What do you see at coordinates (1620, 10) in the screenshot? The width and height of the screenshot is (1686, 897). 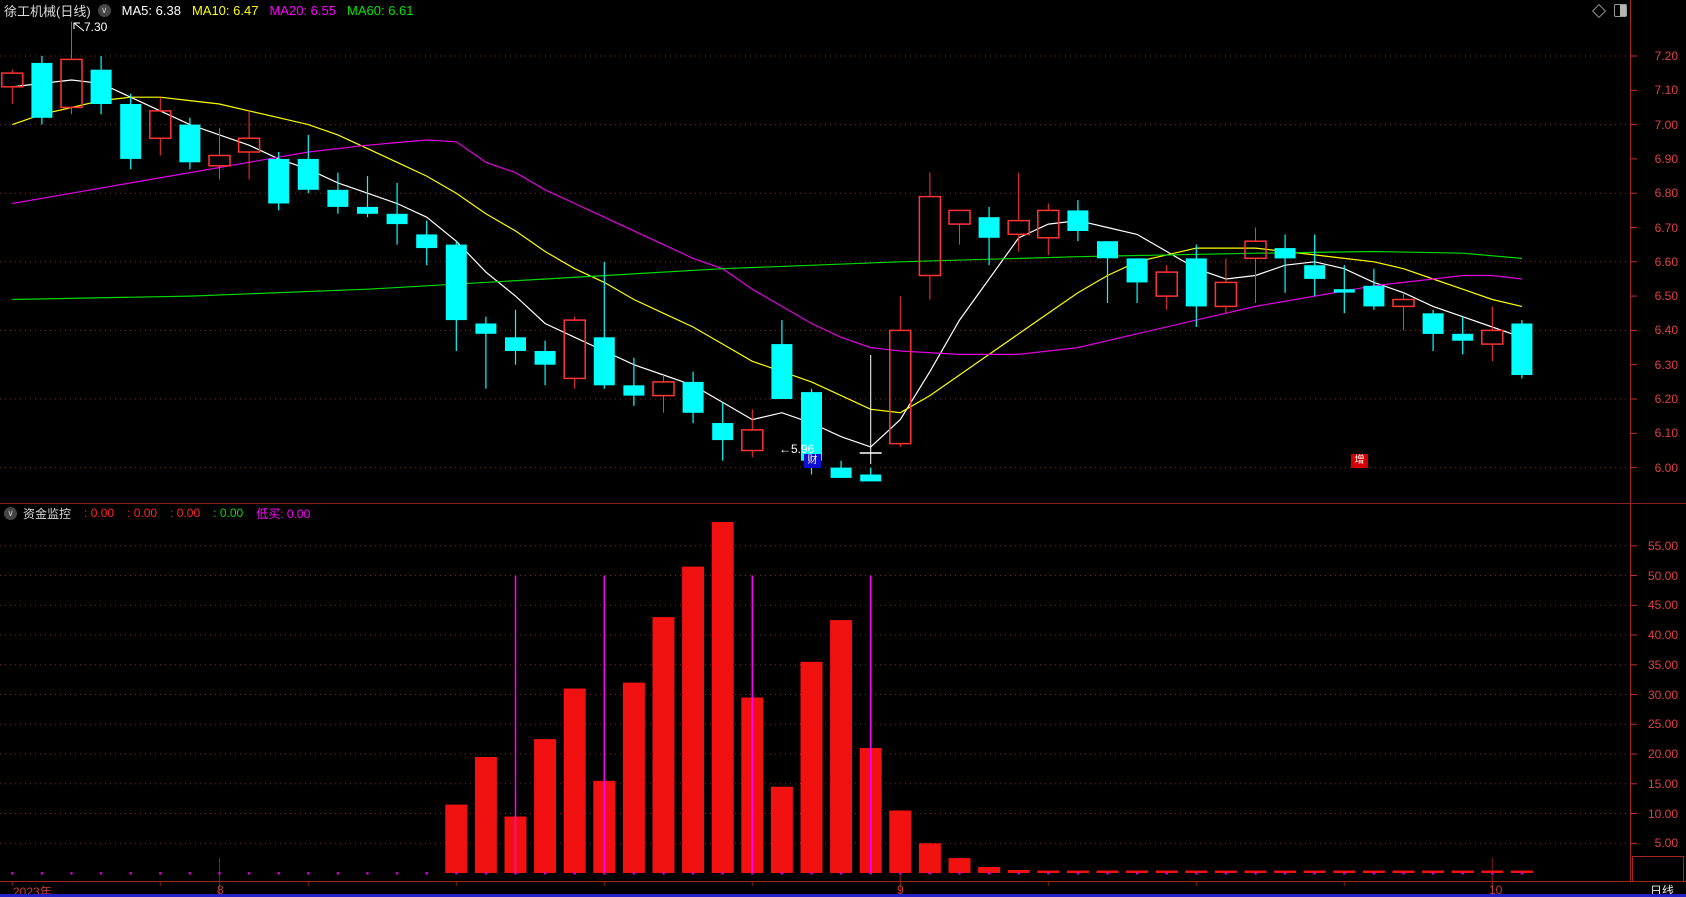 I see `split-square-icon` at bounding box center [1620, 10].